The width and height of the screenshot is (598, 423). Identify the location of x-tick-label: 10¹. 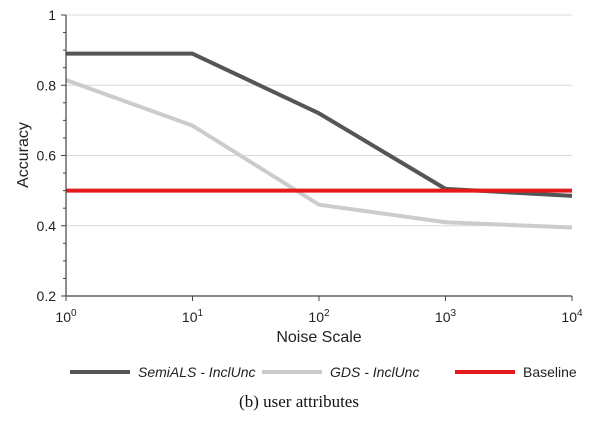
(193, 316).